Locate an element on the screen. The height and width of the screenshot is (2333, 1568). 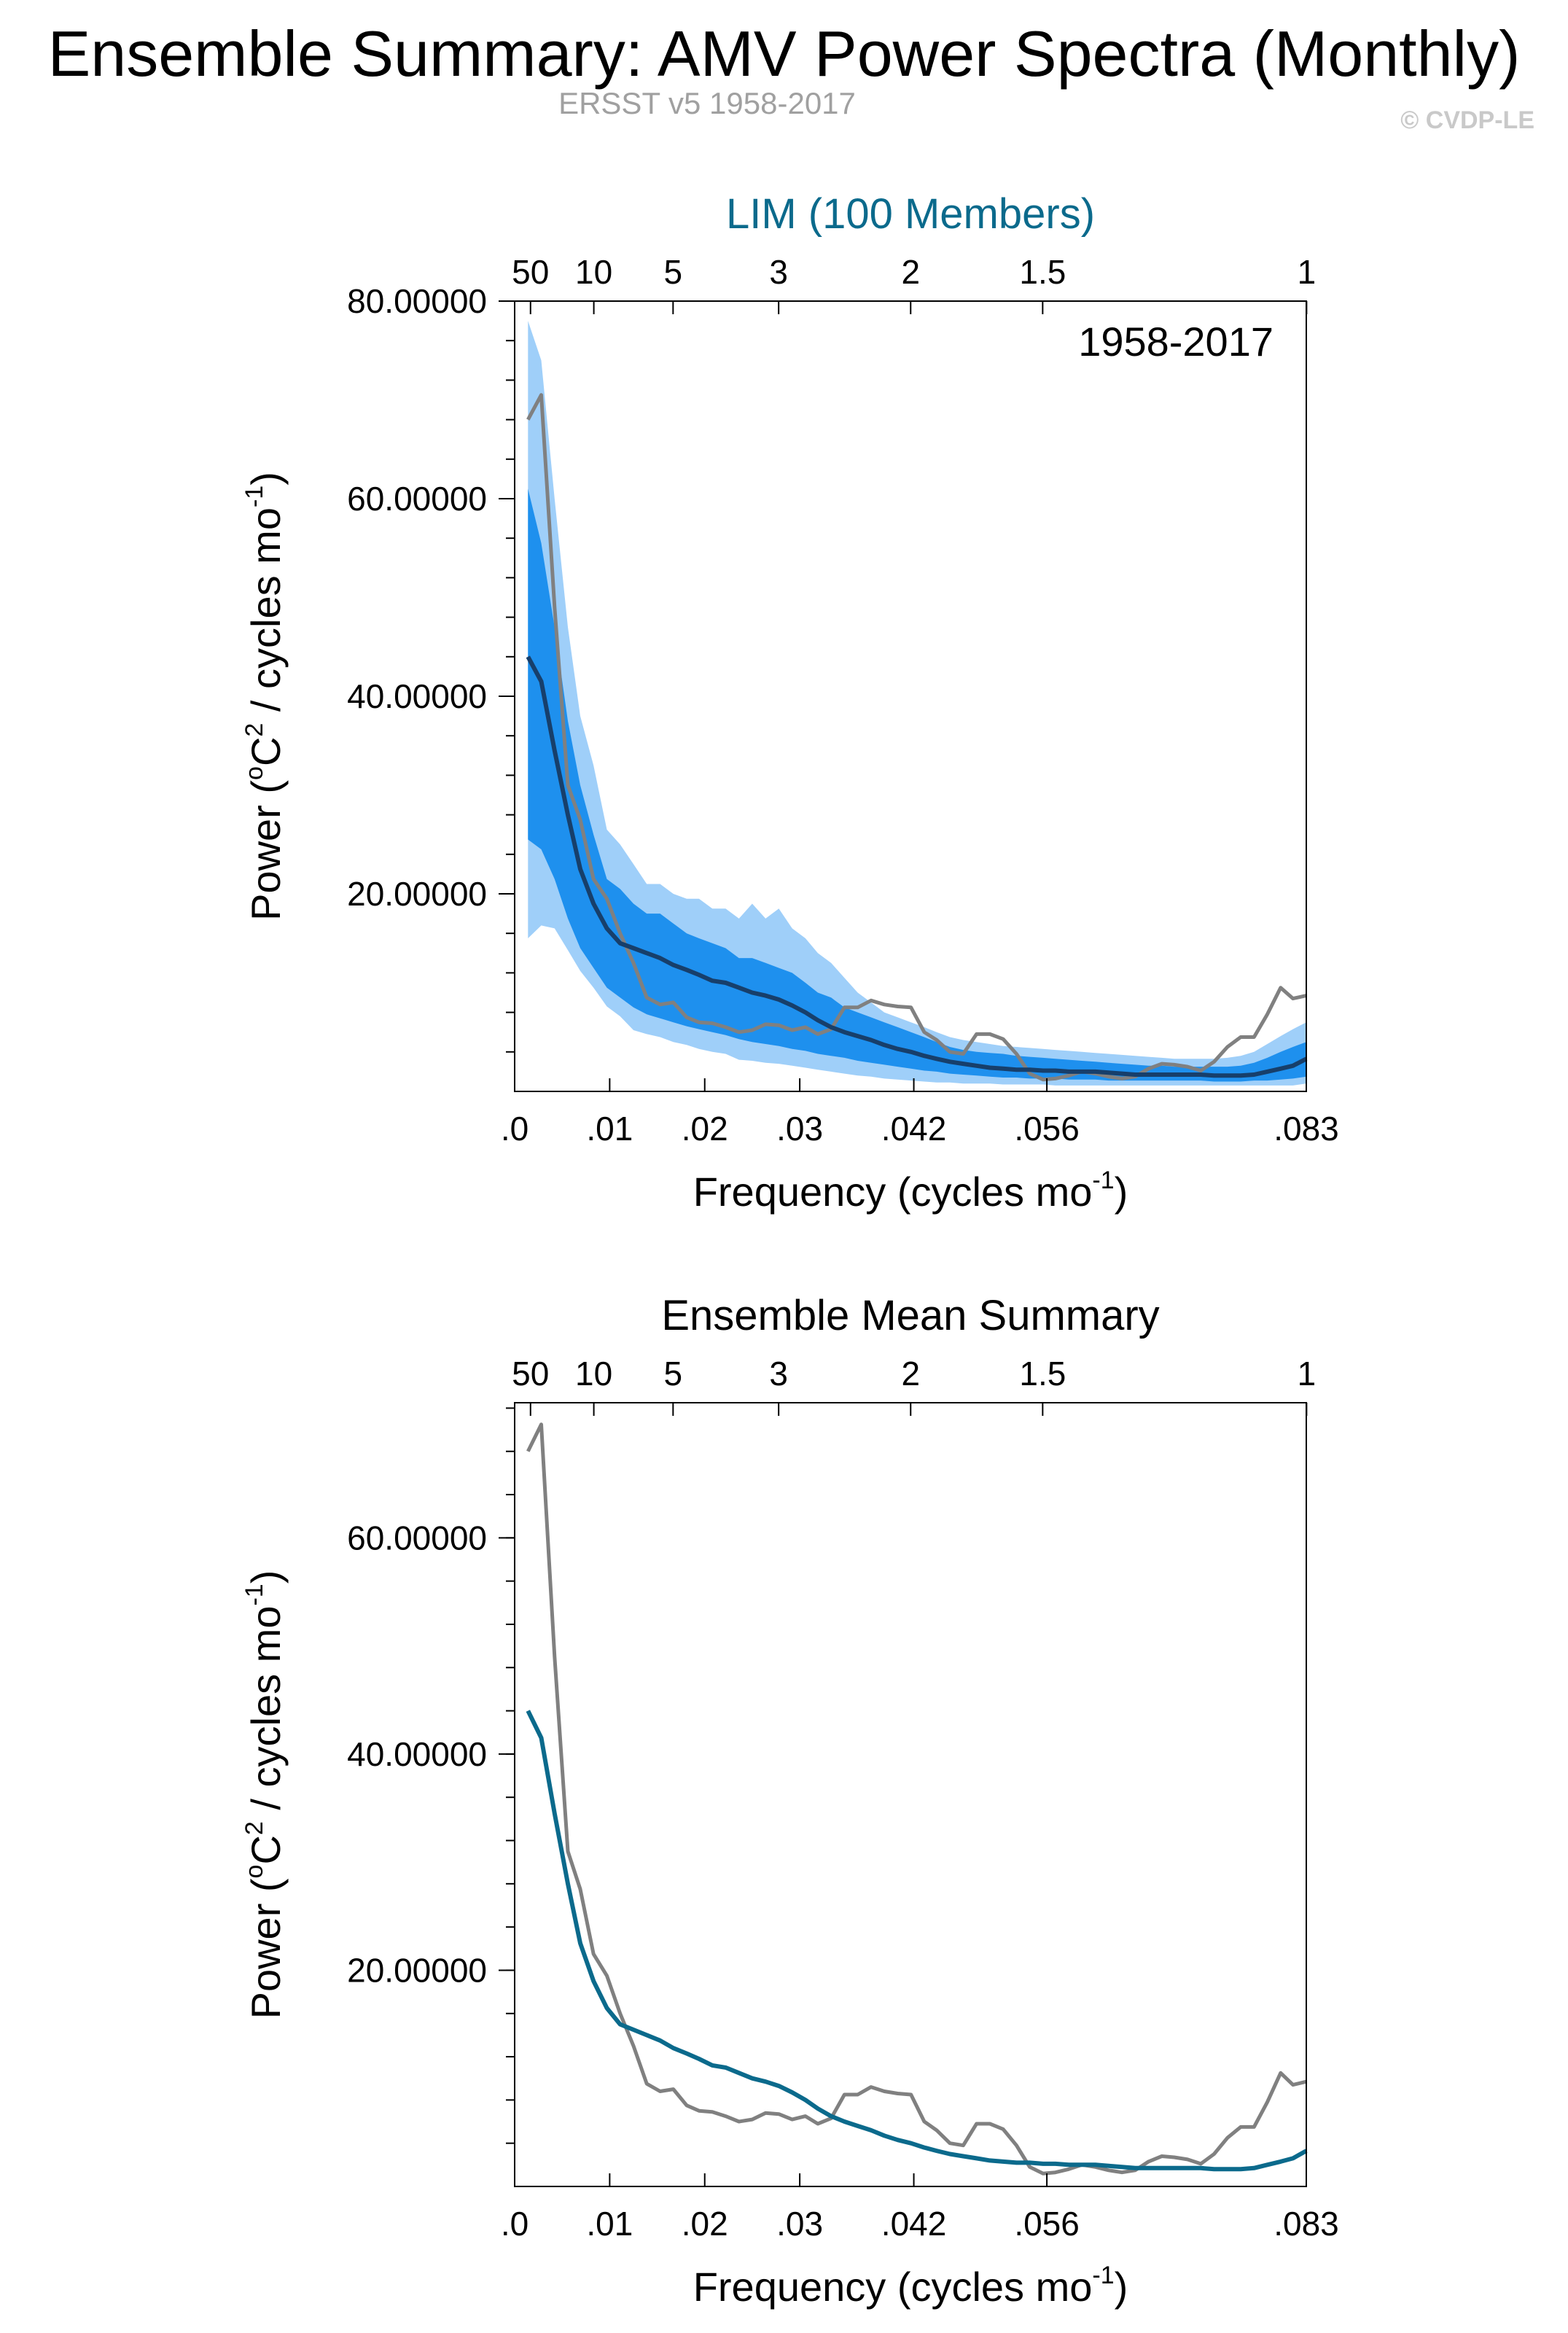
figure-subtitle: ERSST v5 1958-2017 is located at coordinates (707, 103).